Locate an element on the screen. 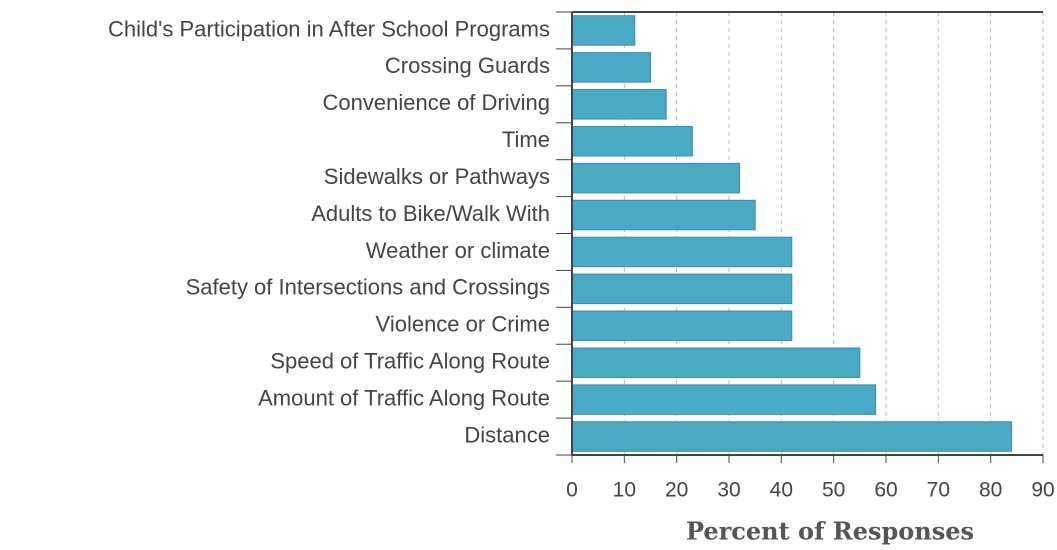 This screenshot has width=1057, height=550. y-tick-label: Distance is located at coordinates (507, 434).